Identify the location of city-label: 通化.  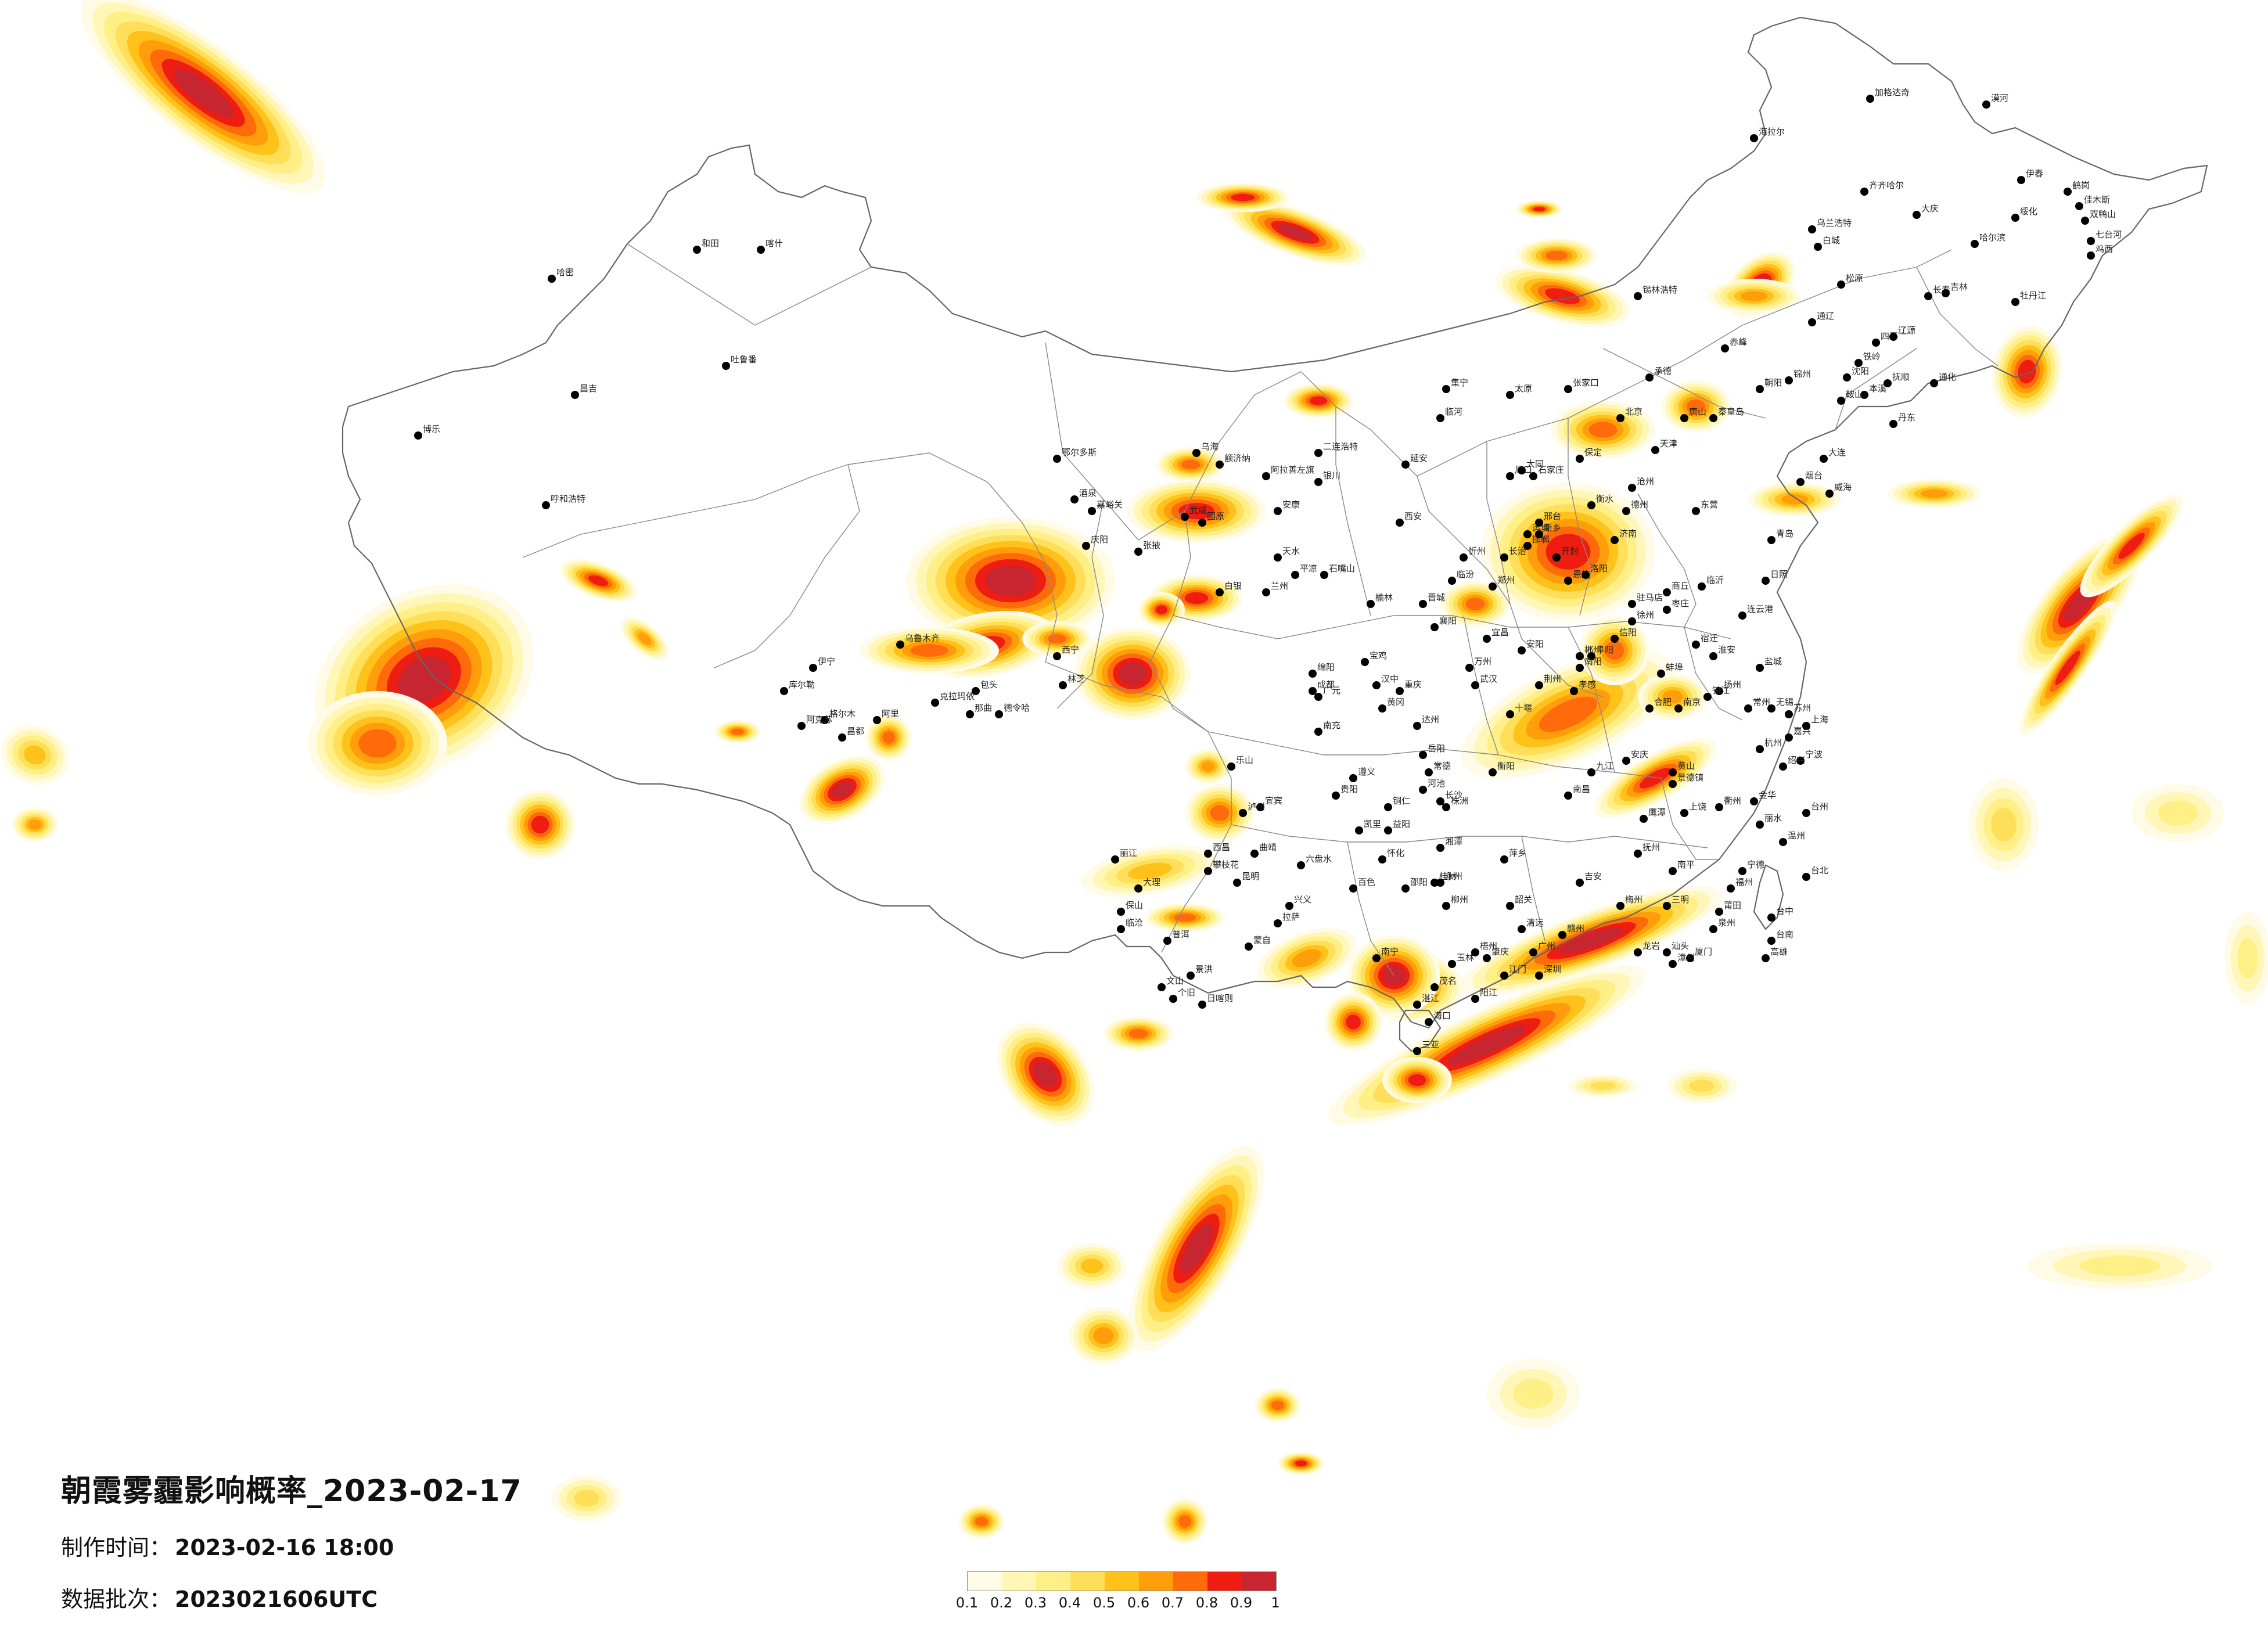
(1947, 377).